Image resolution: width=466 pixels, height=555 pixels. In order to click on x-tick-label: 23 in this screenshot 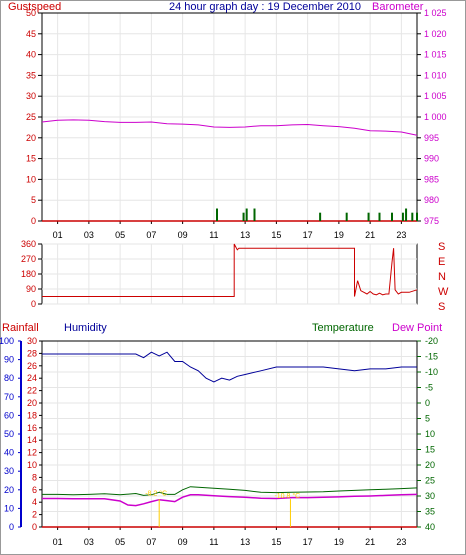, I will do `click(401, 235)`.